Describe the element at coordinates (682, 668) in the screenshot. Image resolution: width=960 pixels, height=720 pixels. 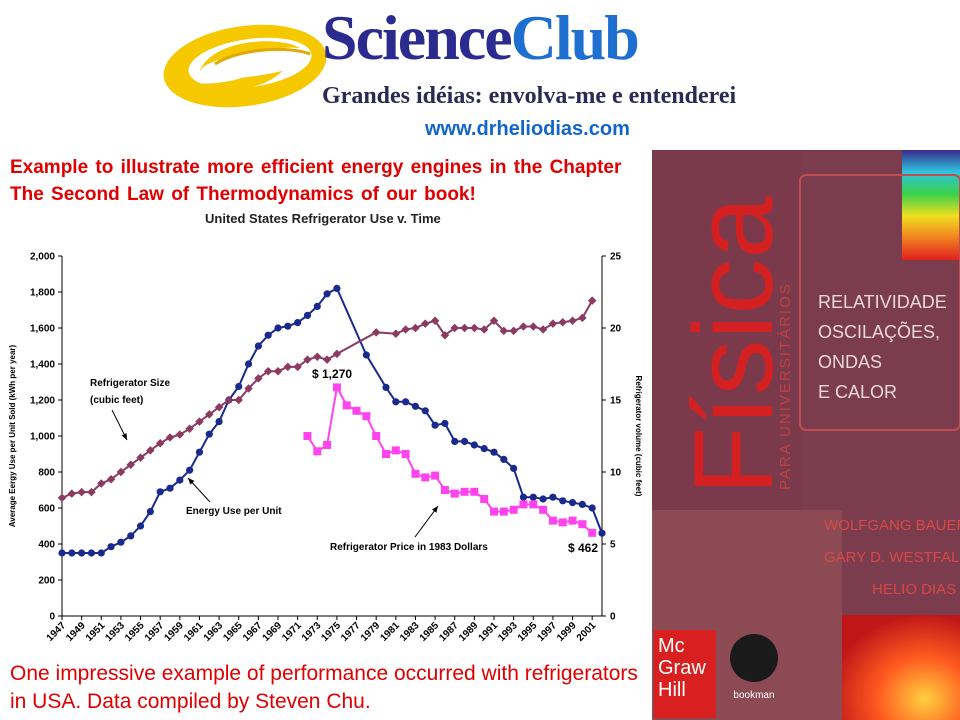
I see `publisher-word: Graw` at that location.